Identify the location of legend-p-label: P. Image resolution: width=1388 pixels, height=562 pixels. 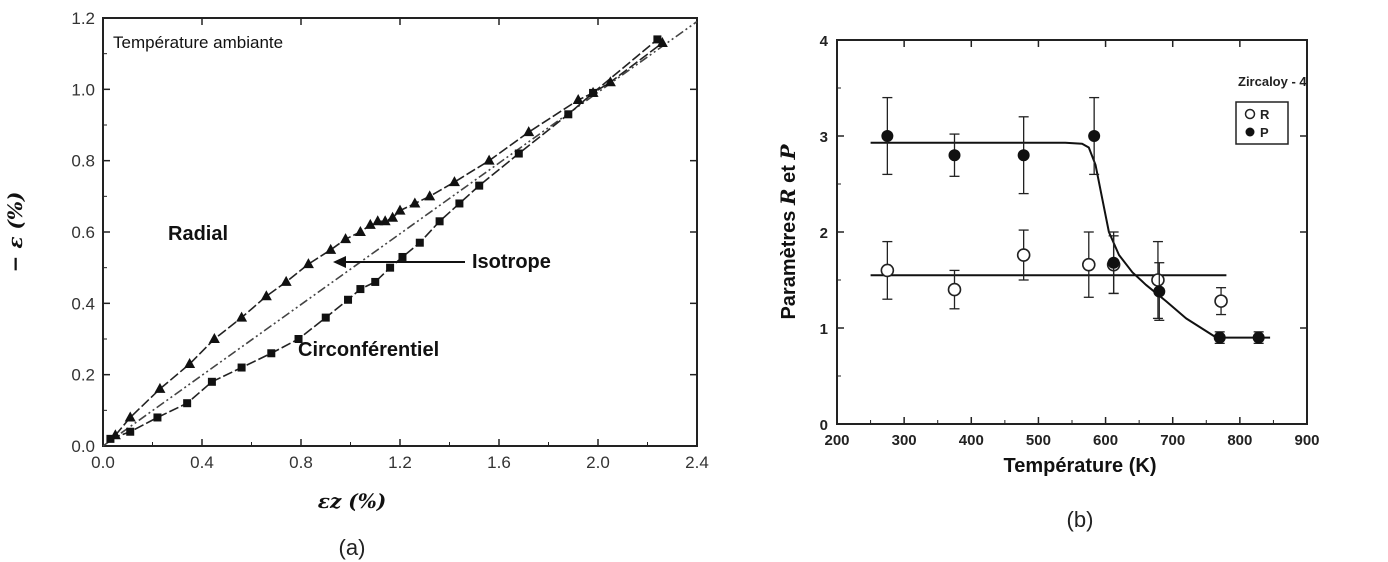
(1264, 132).